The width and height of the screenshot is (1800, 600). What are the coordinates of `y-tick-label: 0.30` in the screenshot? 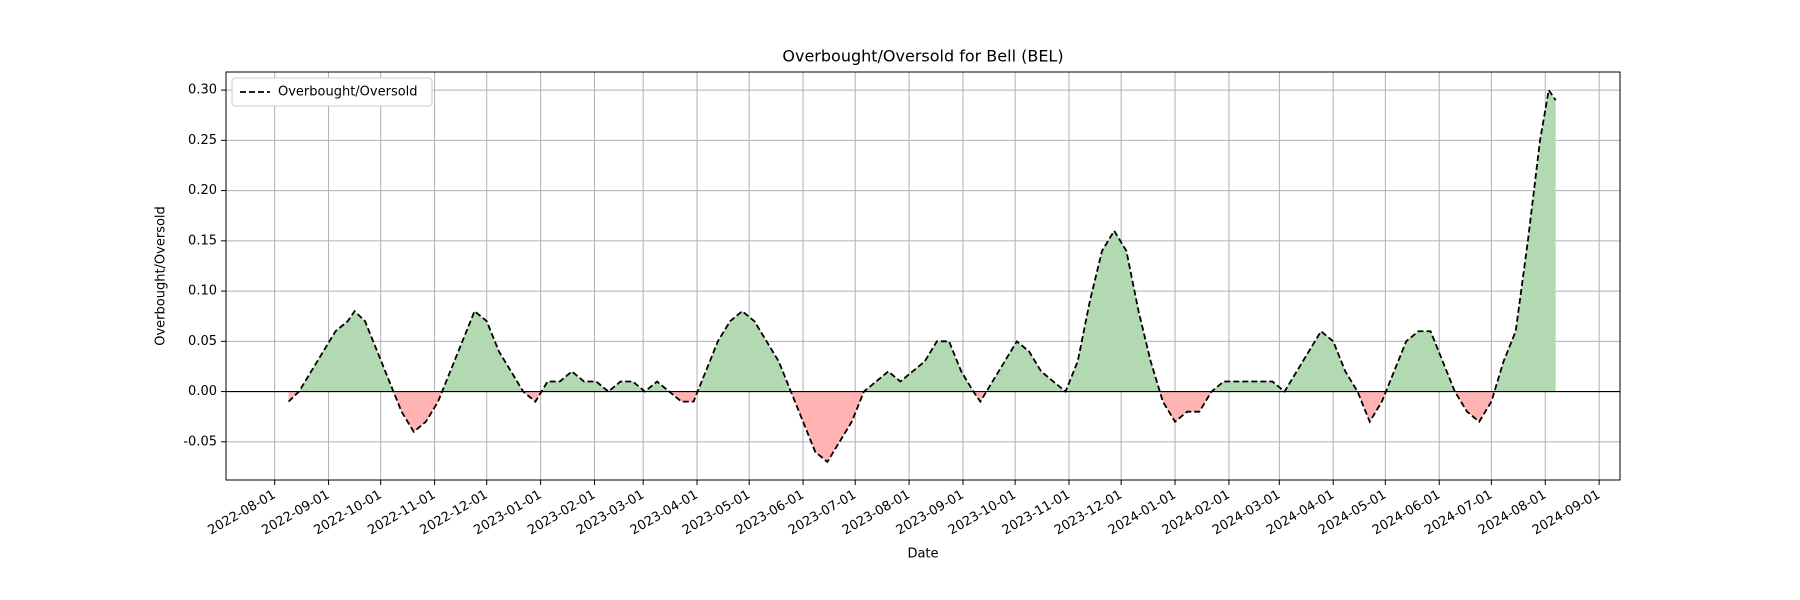 It's located at (202, 90).